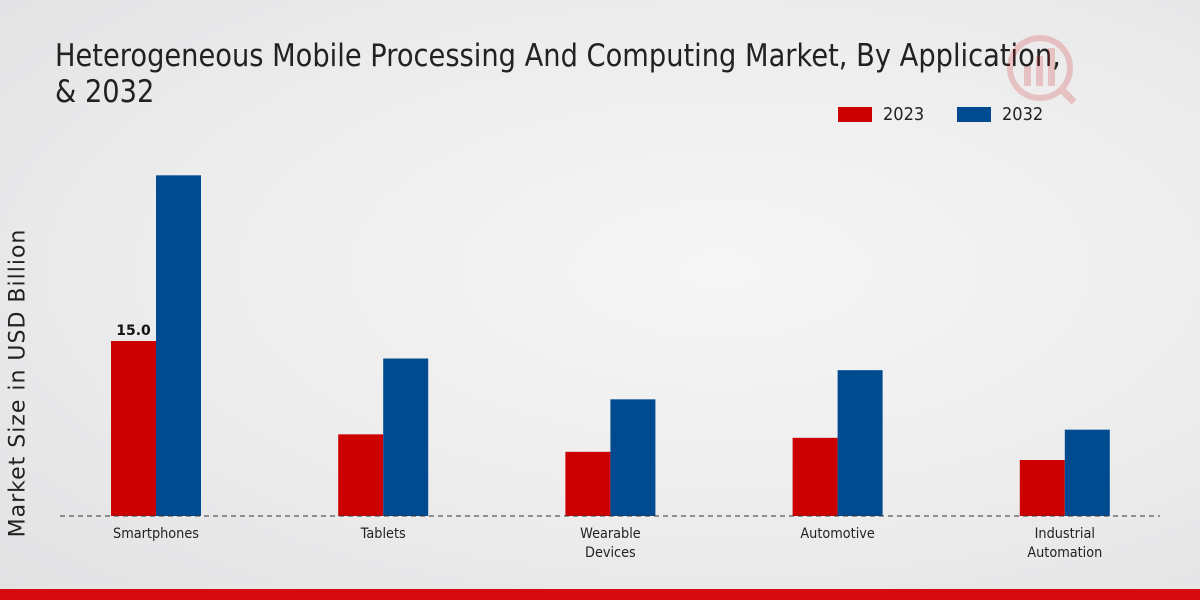 The image size is (1200, 600). Describe the element at coordinates (1087, 472) in the screenshot. I see `bar-industrial-automation-2032` at that location.